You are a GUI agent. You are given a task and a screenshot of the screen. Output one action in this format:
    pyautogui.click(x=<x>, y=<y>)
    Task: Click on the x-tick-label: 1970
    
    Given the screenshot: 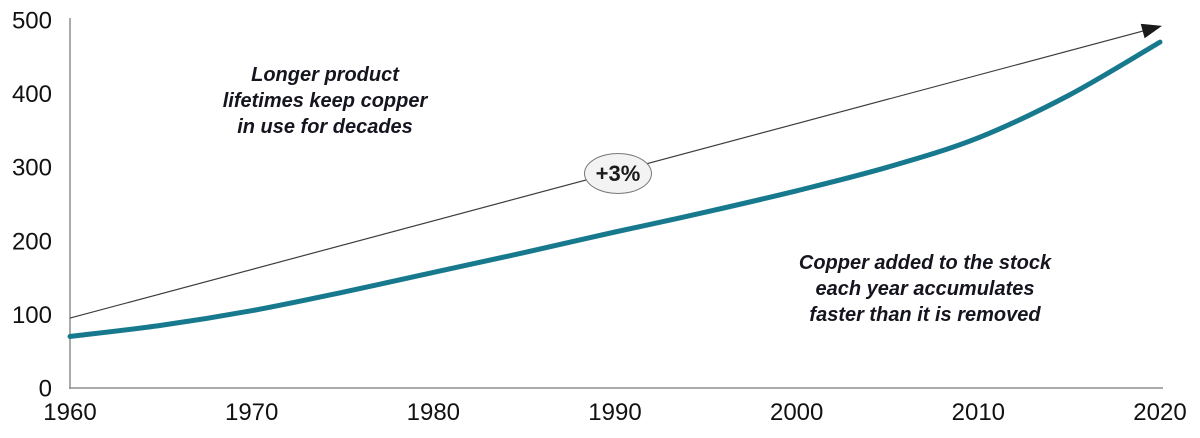 What is the action you would take?
    pyautogui.click(x=251, y=412)
    